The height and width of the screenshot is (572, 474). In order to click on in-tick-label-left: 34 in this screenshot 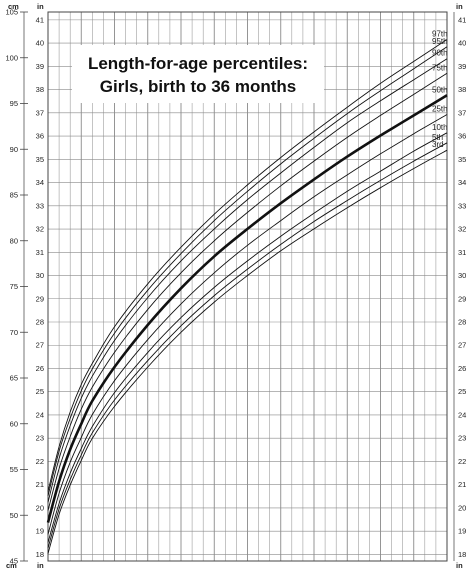, I will do `click(40, 182)`.